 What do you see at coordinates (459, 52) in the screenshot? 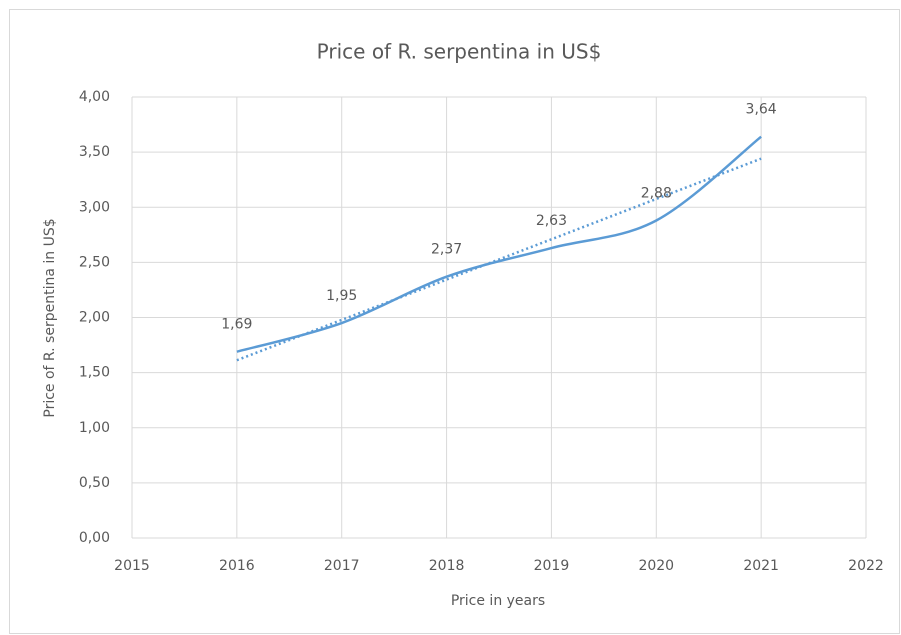
I see `chart-title: Price of R. serpentina in US$` at bounding box center [459, 52].